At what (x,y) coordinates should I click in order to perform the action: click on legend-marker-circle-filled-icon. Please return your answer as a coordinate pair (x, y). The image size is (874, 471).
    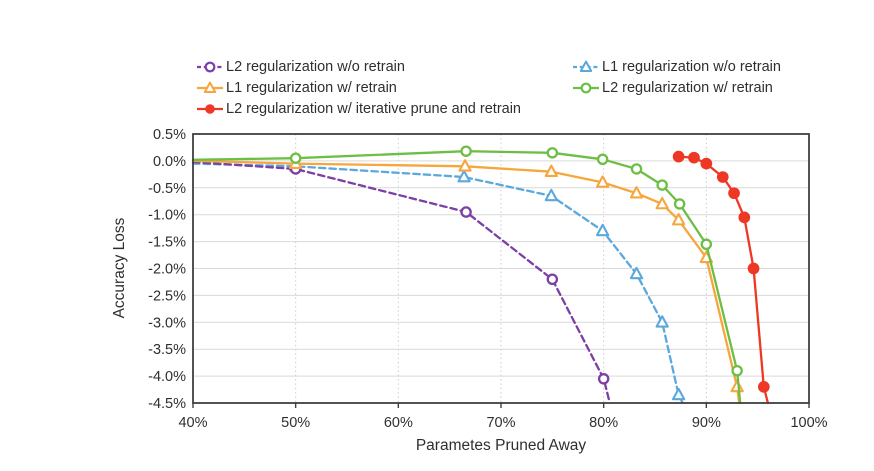
    Looking at the image, I should click on (210, 109).